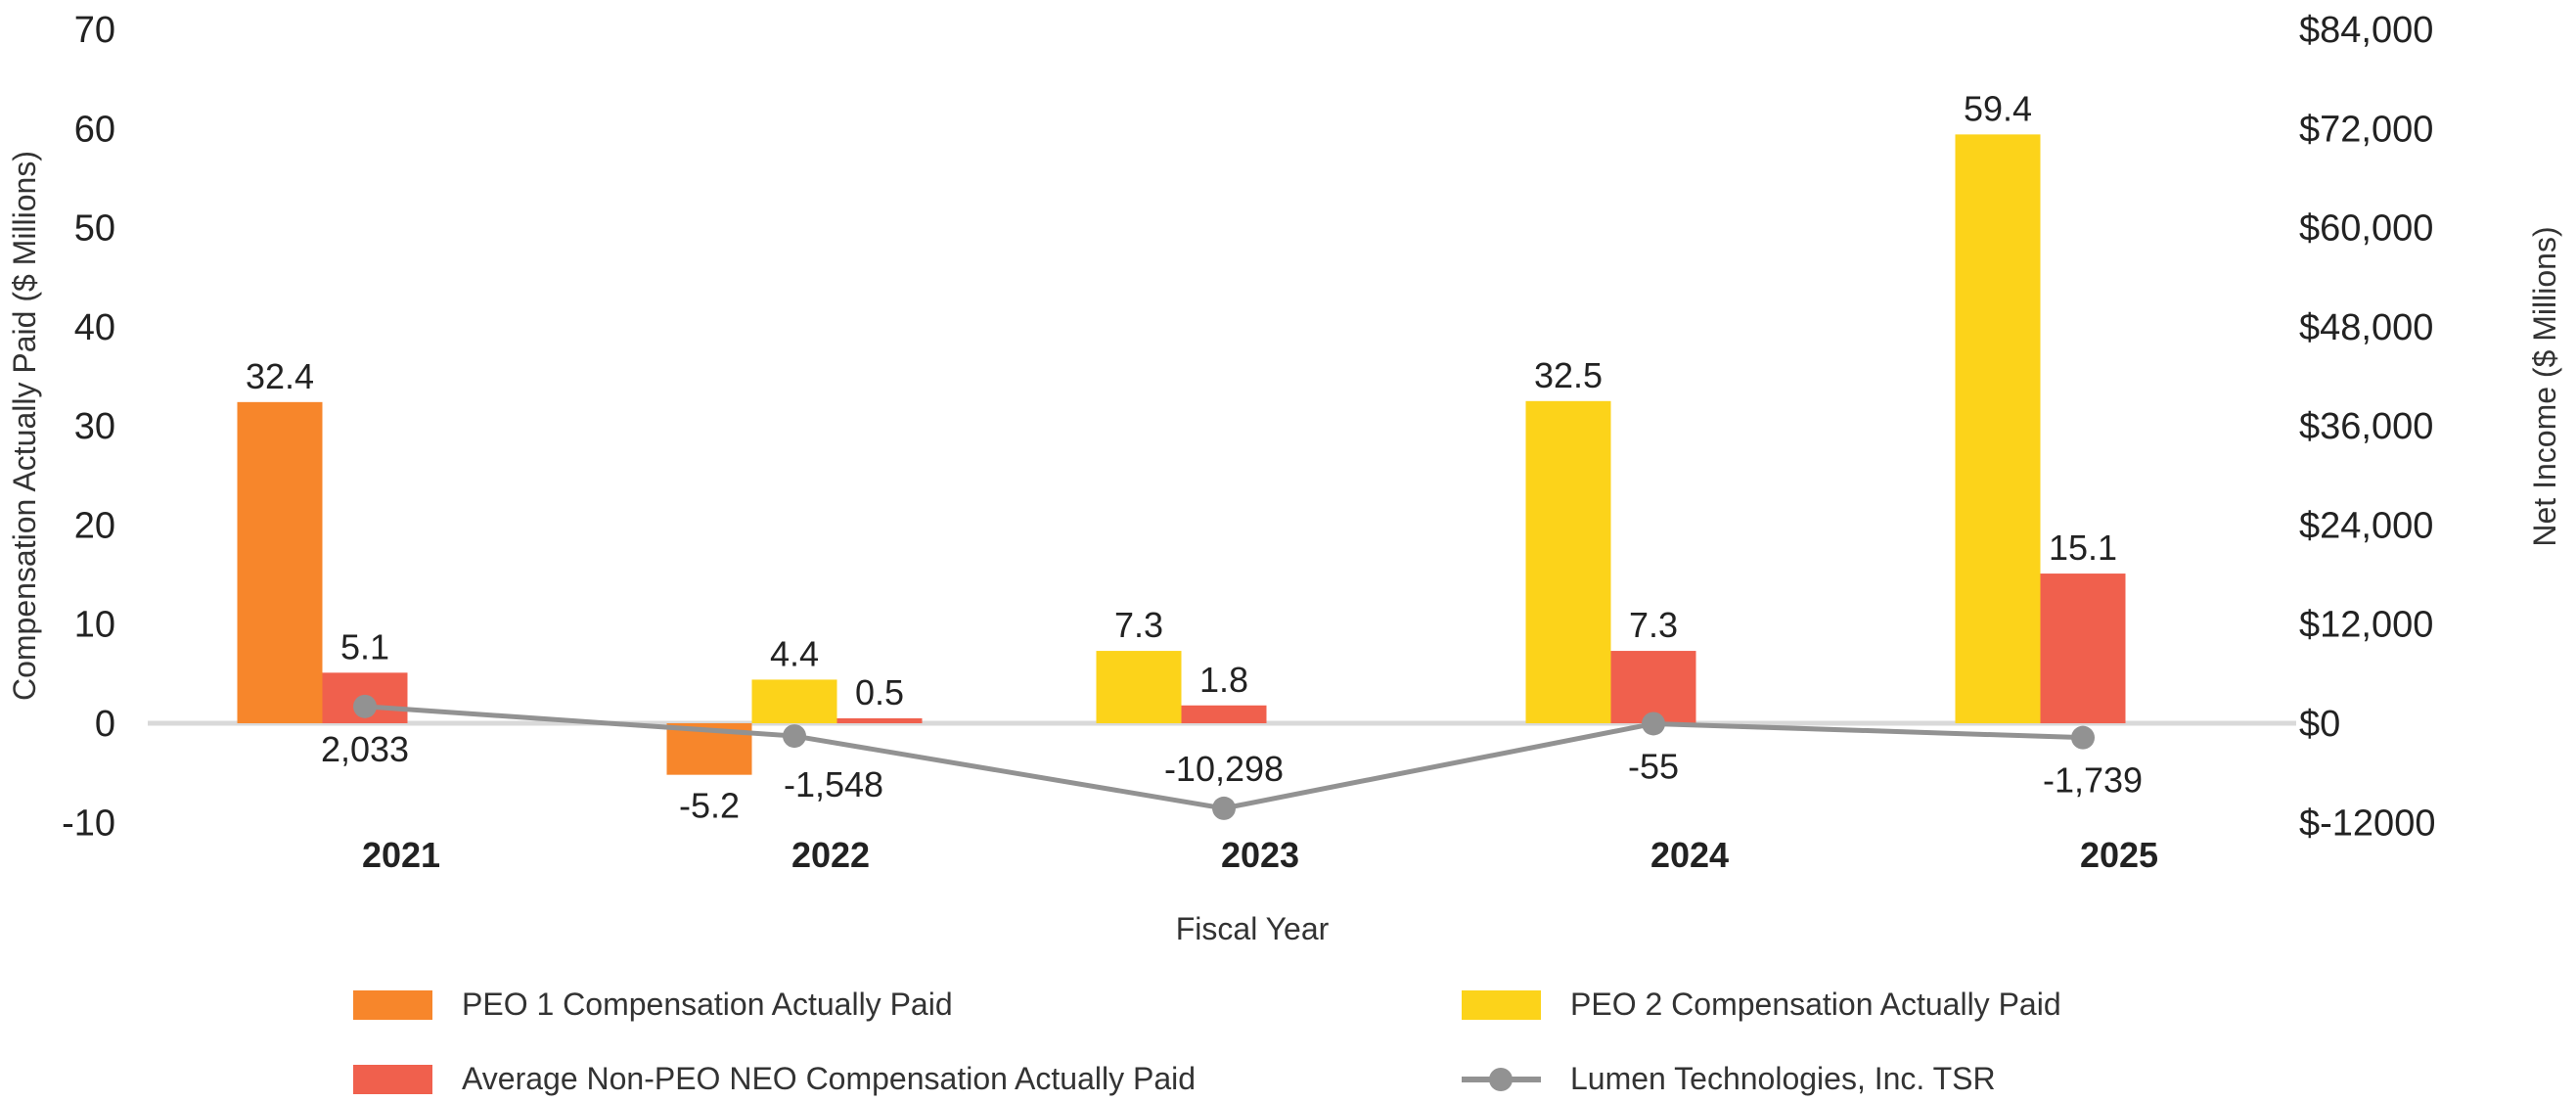 The image size is (2576, 1102). Describe the element at coordinates (879, 692) in the screenshot. I see `bar-data-label: 0.5` at that location.